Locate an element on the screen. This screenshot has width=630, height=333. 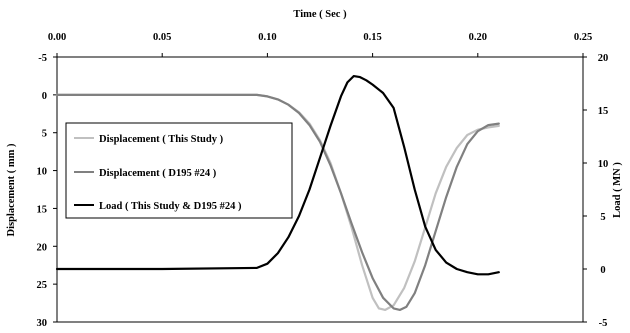
x-tick-label: 0.00 is located at coordinates (57, 37).